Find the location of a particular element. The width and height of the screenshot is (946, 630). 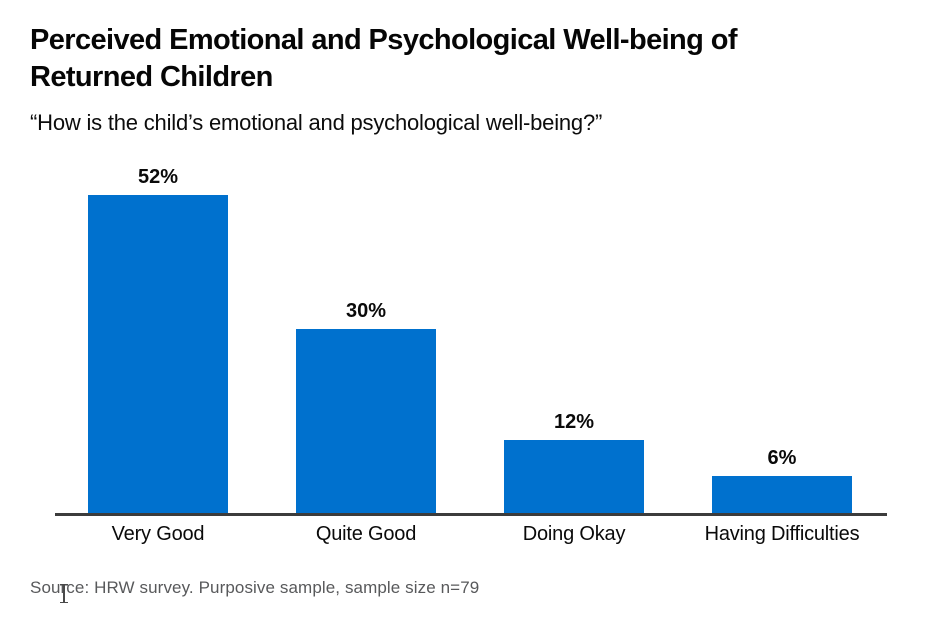

bar-value-label: 30% is located at coordinates (366, 311).